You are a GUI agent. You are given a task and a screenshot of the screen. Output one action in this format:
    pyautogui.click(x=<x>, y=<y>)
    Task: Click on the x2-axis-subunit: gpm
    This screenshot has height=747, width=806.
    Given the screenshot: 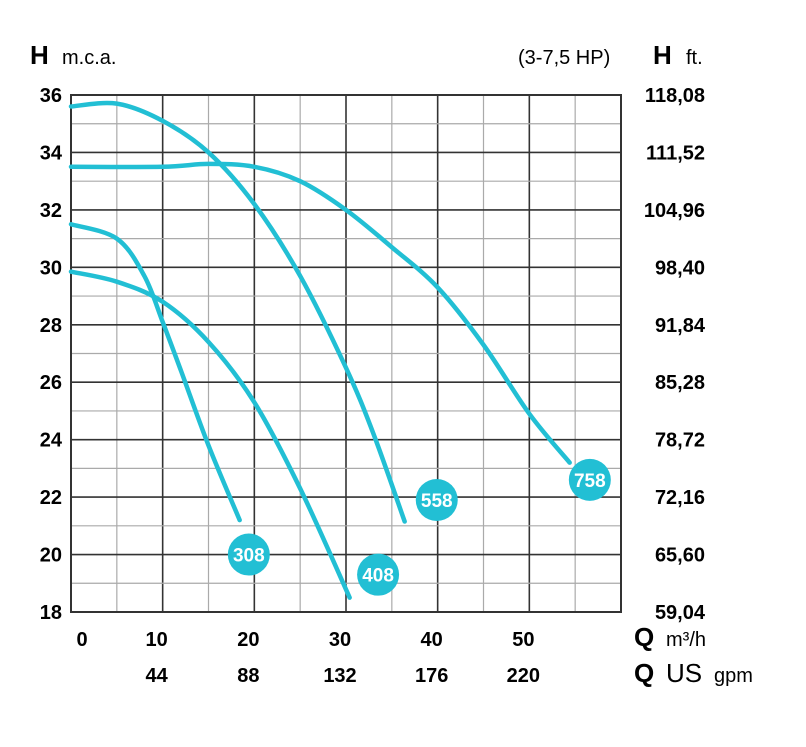 What is the action you would take?
    pyautogui.click(x=733, y=676)
    